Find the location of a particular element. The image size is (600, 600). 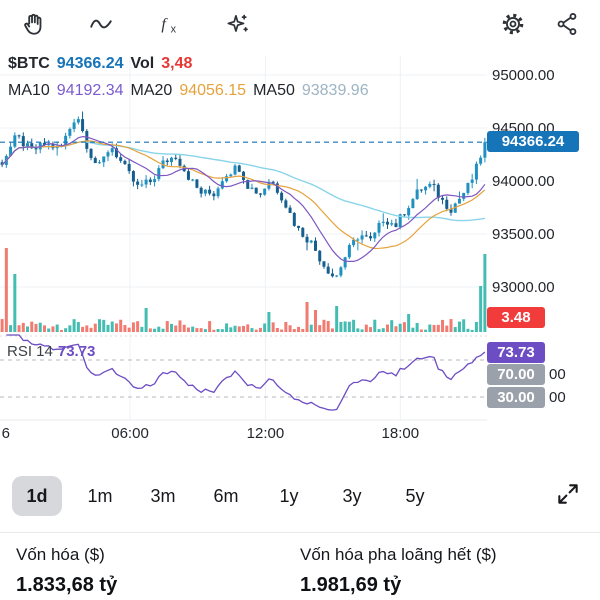

diluted-cap-value: 1.981,69 tỷ is located at coordinates (351, 585).